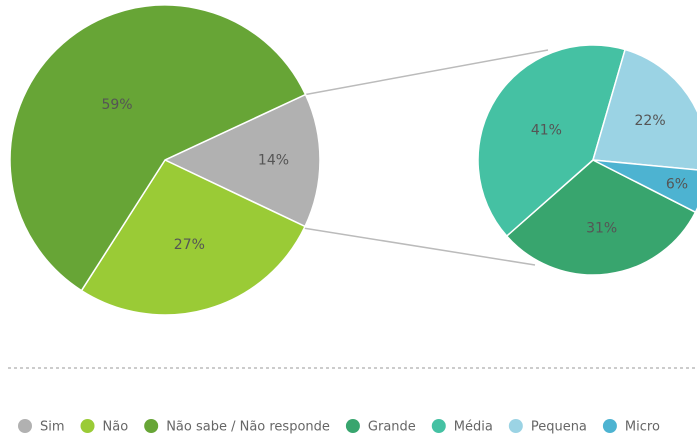 The width and height of the screenshot is (697, 438). I want to click on legend-label: Não, so click(116, 427).